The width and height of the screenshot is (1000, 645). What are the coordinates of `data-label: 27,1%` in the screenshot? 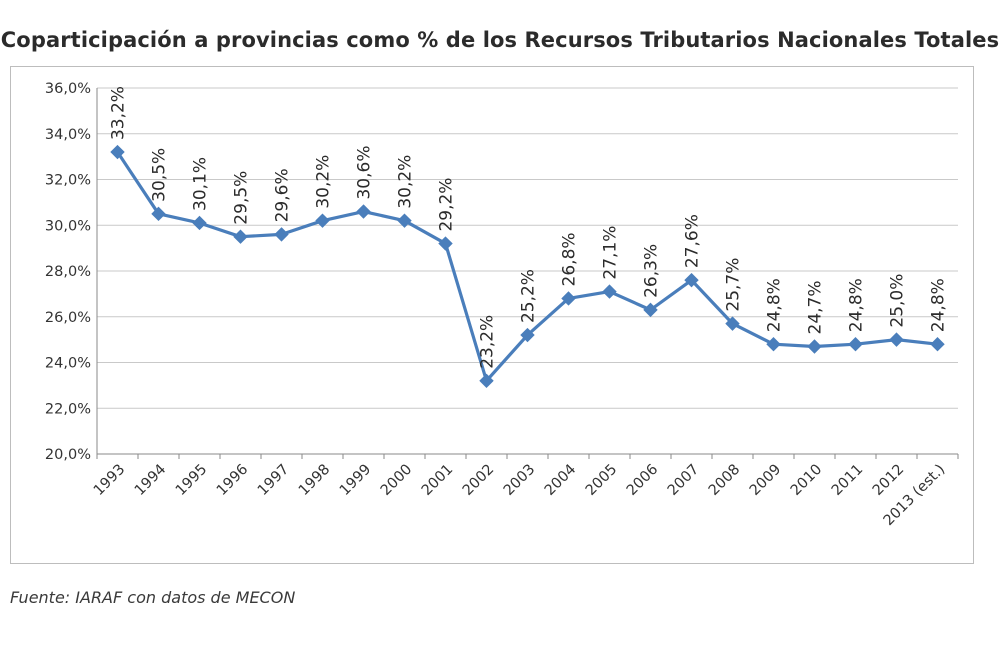 It's located at (611, 253).